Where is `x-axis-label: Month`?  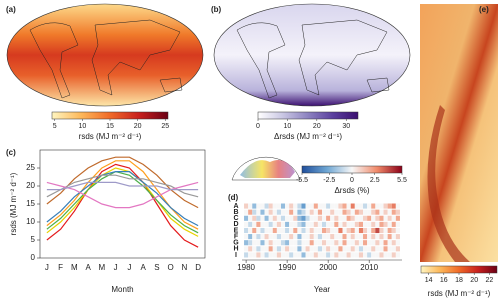 x-axis-label: Month is located at coordinates (122, 289).